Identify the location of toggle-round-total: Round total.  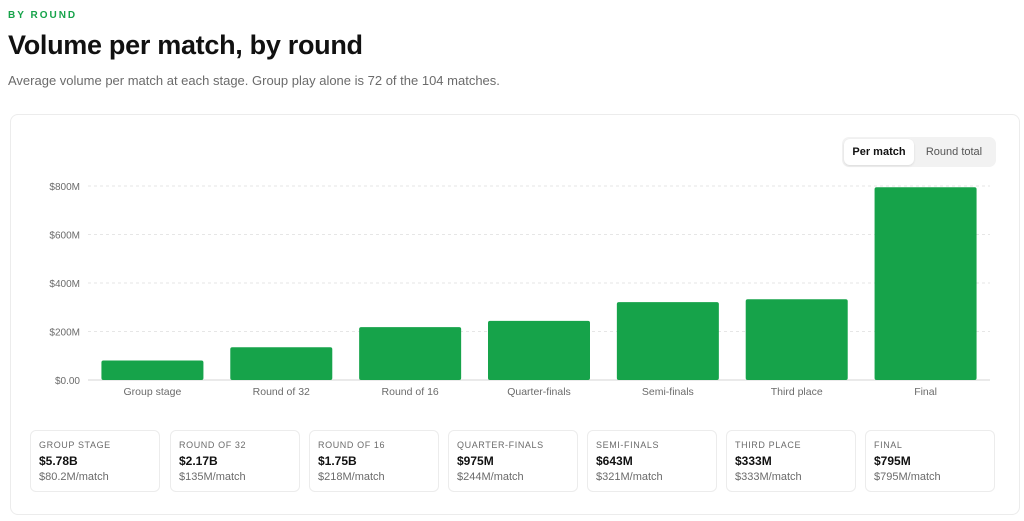
(954, 152).